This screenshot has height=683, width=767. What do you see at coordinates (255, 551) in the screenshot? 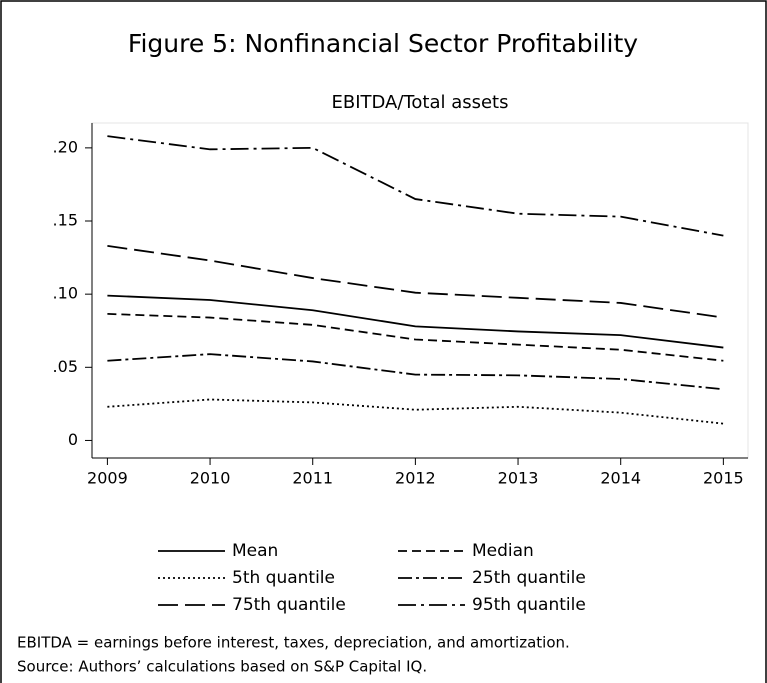
I see `legend-label: Mean` at bounding box center [255, 551].